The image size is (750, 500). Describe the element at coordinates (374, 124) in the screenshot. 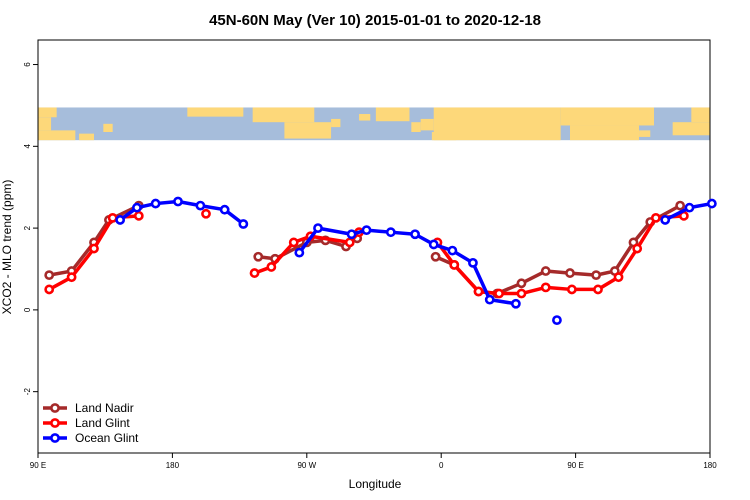

I see `world-map-band` at that location.